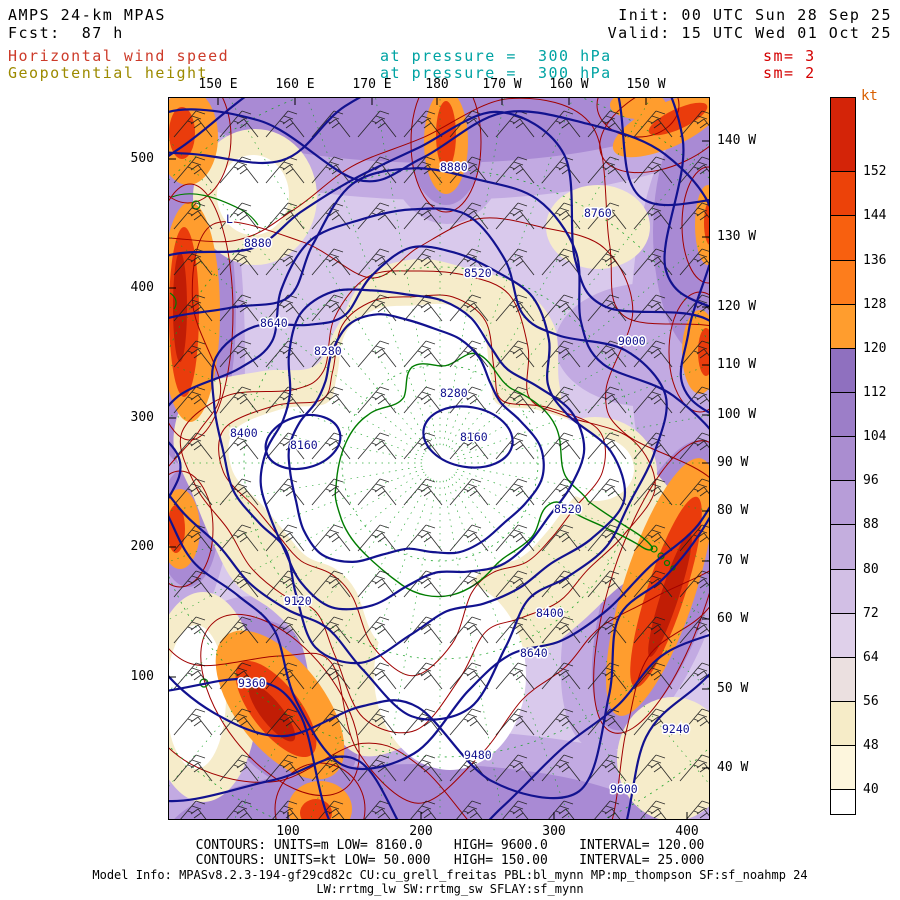 Image resolution: width=900 pixels, height=900 pixels. Describe the element at coordinates (855, 462) in the screenshot. I see `colorbar-segment: 96` at that location.